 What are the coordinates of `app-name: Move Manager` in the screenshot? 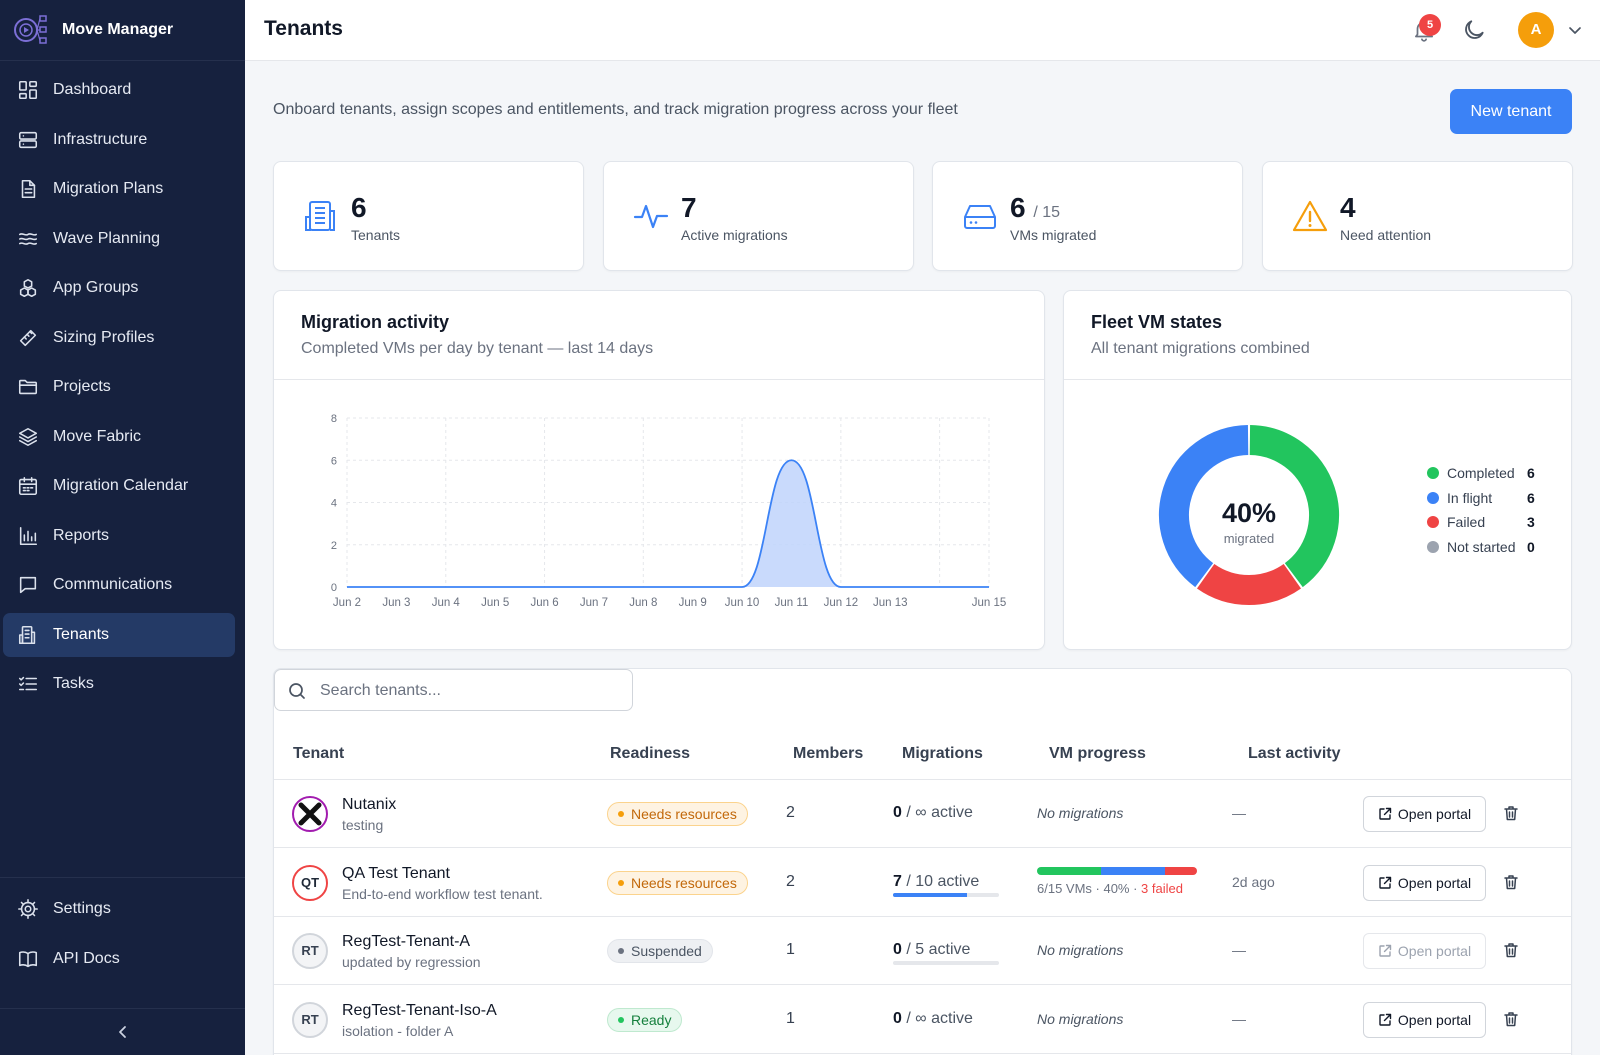 It's located at (118, 29).